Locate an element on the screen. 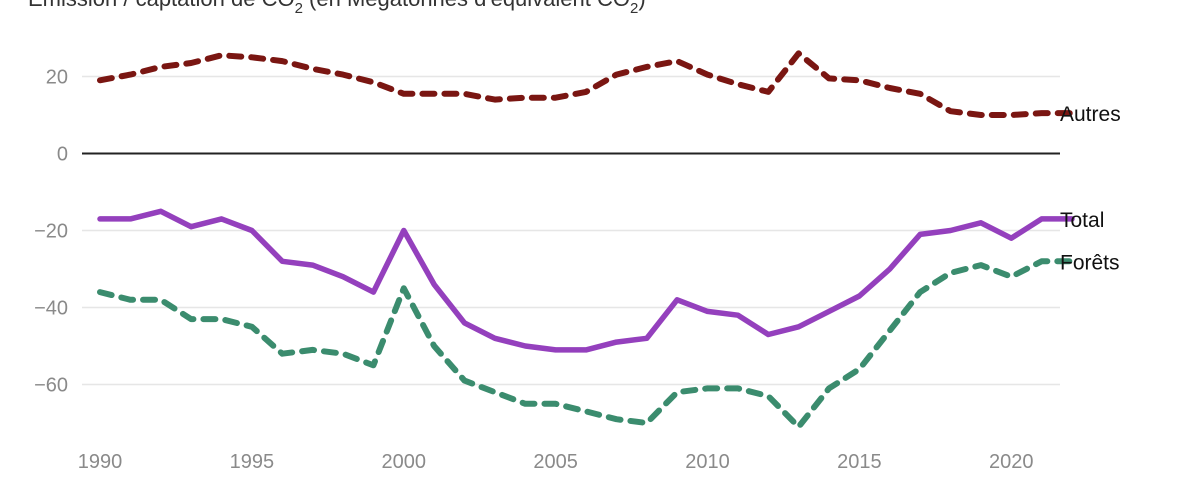 The image size is (1192, 500). y-tick-label: −40 is located at coordinates (51, 309).